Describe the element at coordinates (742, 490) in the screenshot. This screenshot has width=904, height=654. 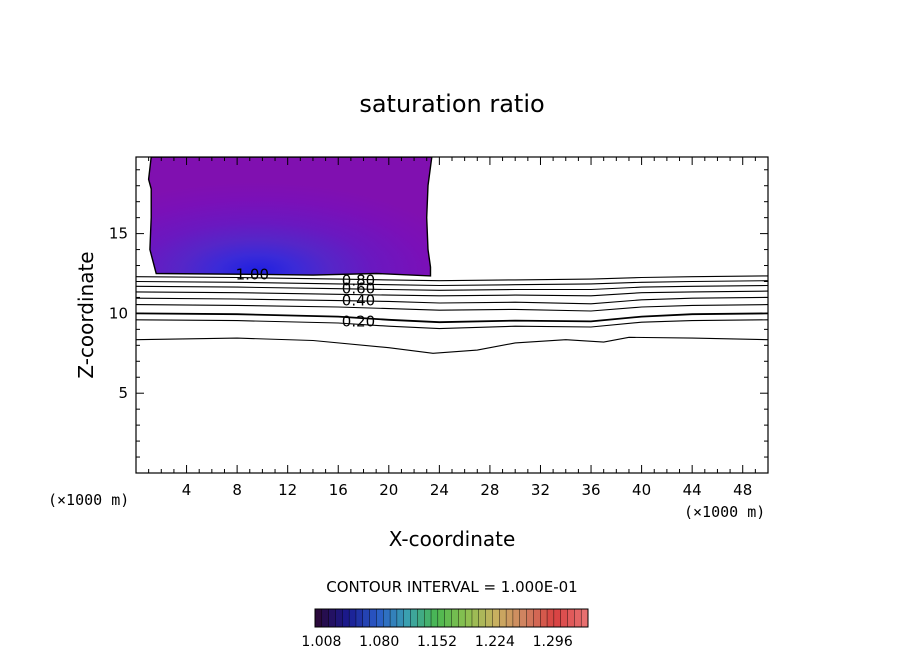
I see `x-tick-label: 48` at that location.